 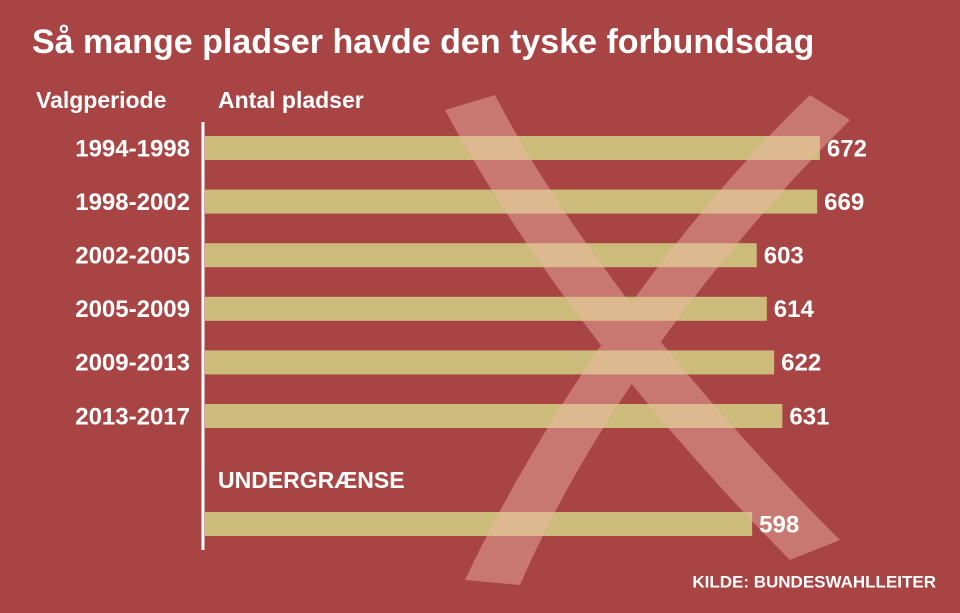 What do you see at coordinates (801, 363) in the screenshot?
I see `value-label: 622` at bounding box center [801, 363].